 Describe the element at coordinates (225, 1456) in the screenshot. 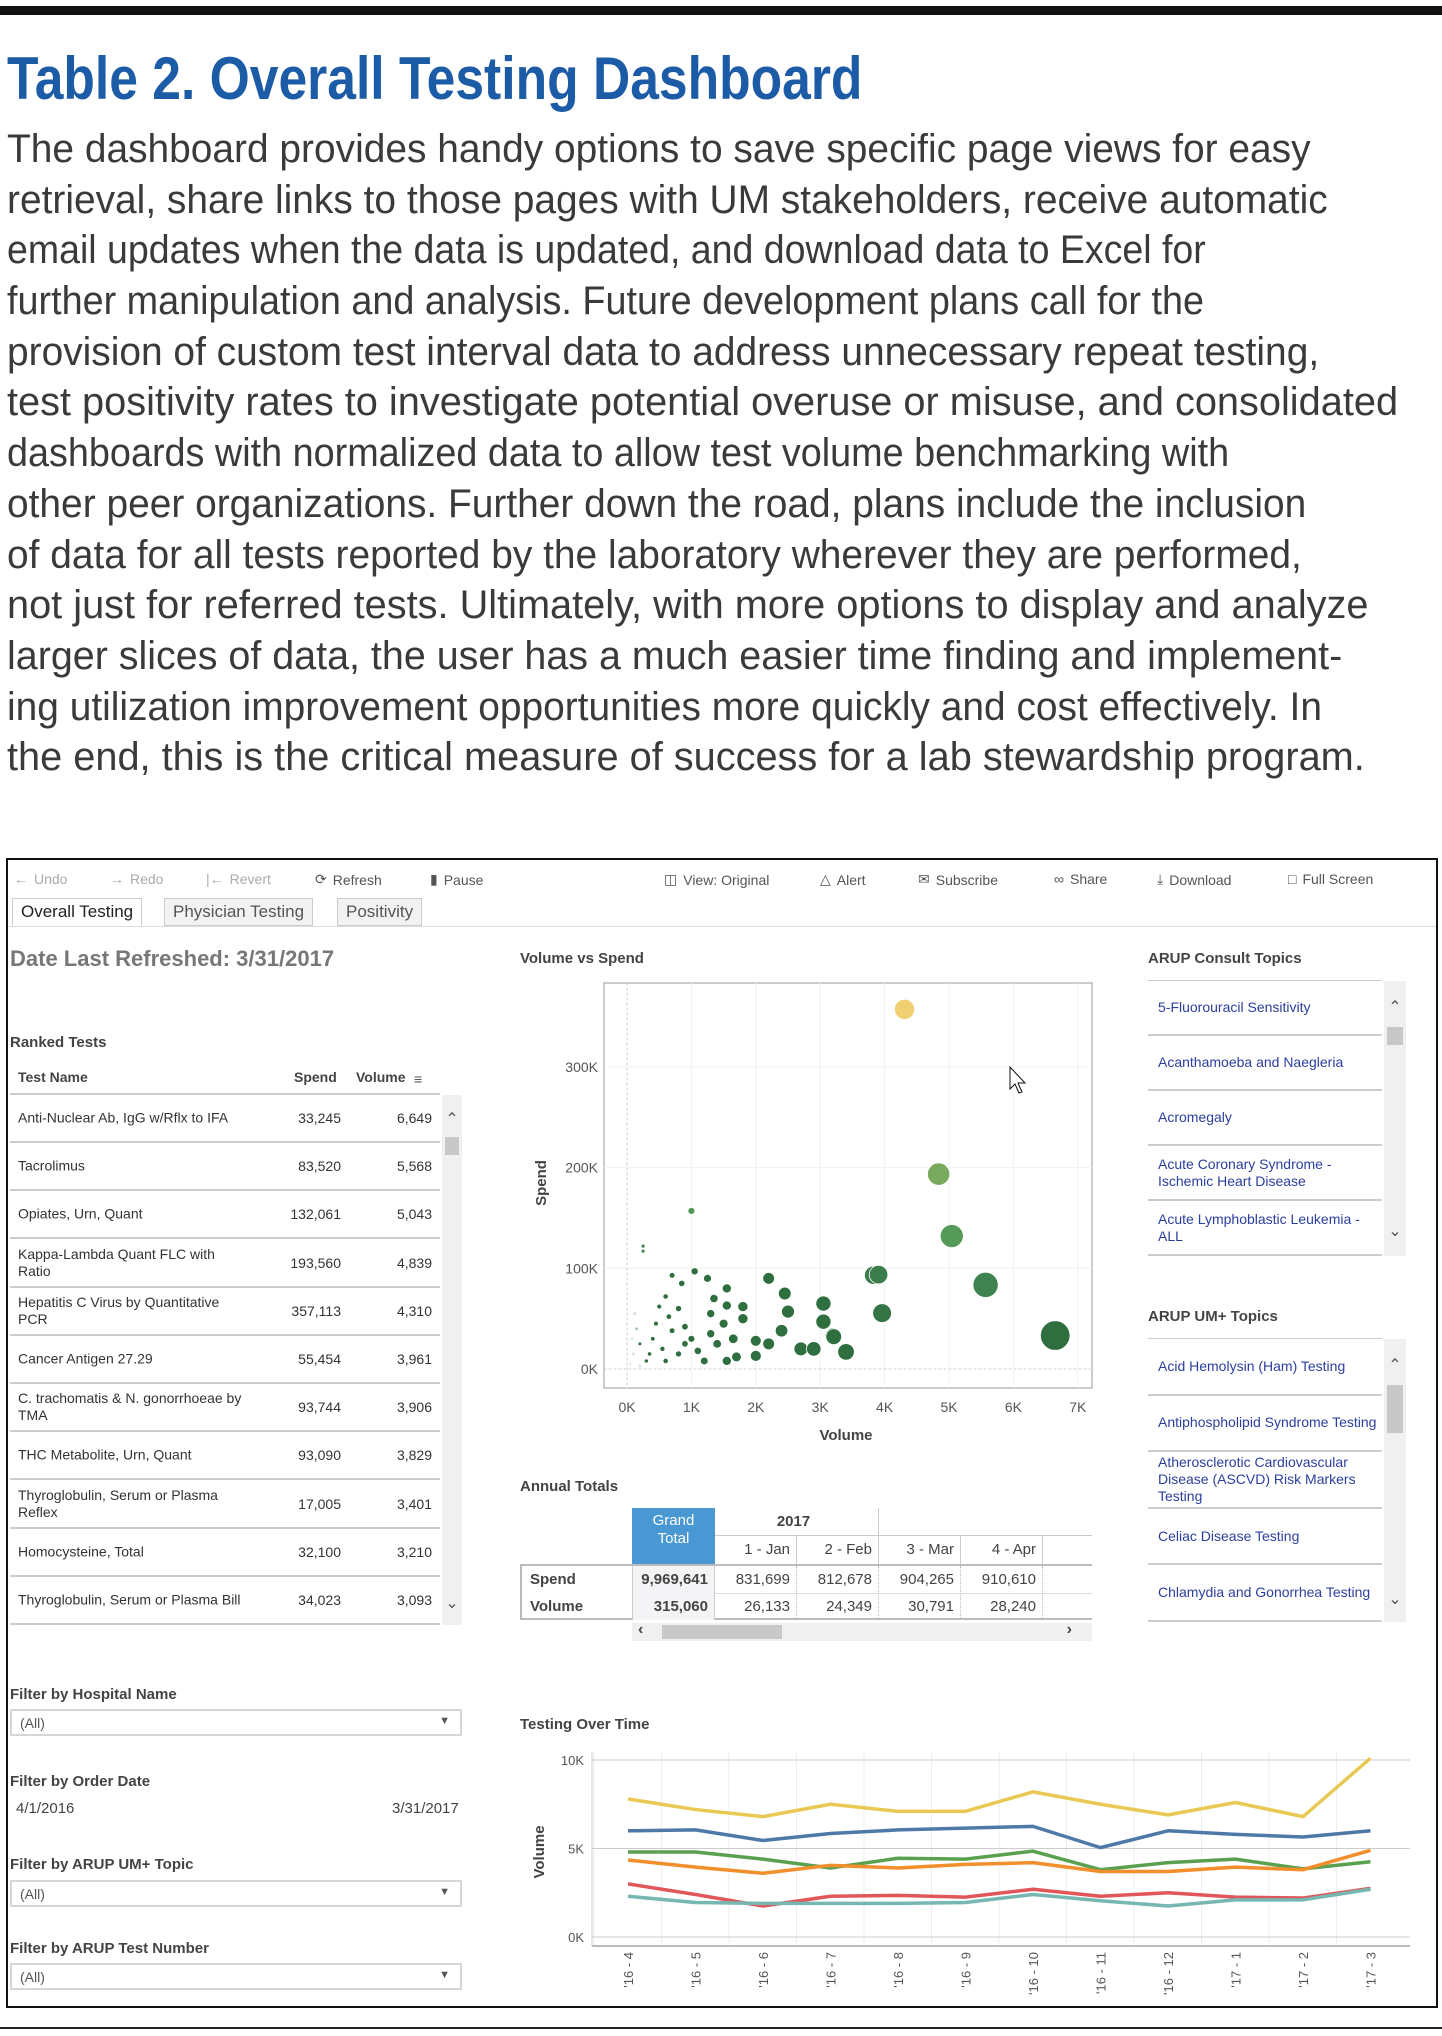

I see `table-row: THC Metabolite, Urn, Quant 93,090 3,829` at that location.